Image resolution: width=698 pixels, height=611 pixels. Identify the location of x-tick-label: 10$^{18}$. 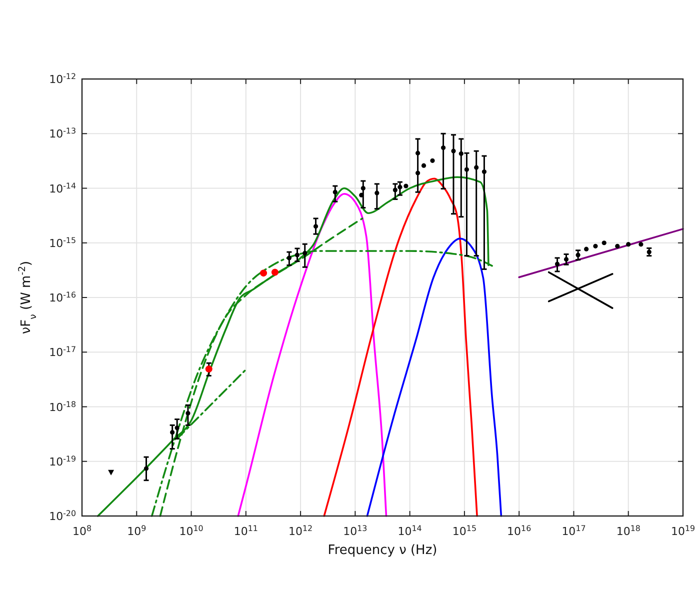
(628, 531).